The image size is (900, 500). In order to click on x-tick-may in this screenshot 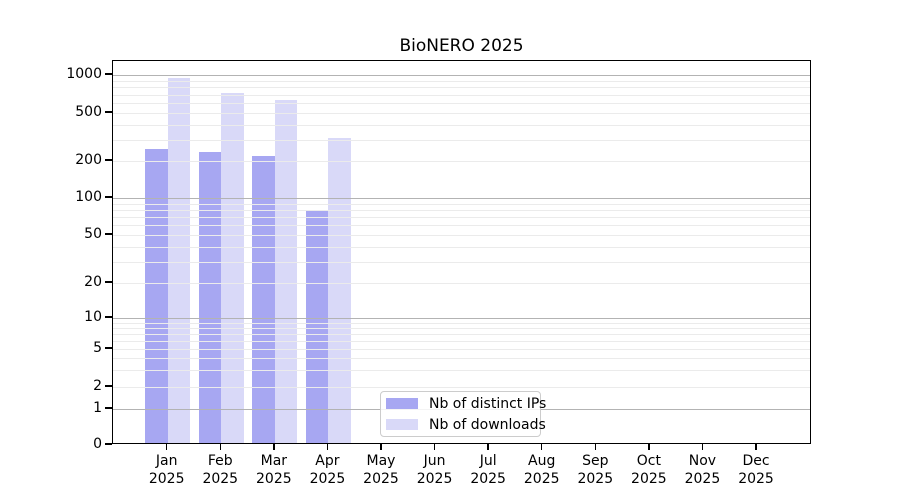, I will do `click(381, 447)`.